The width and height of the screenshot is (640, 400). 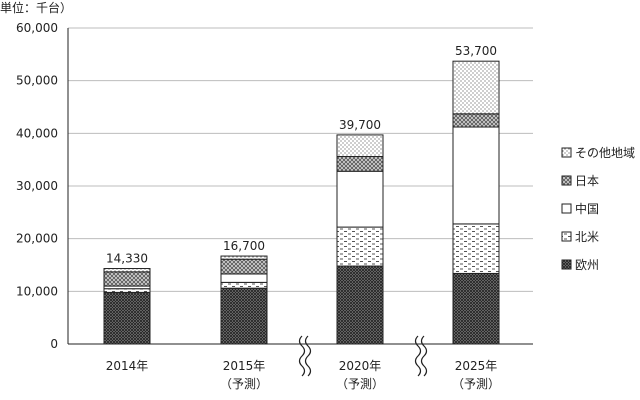 I want to click on legend-label: その他地域, so click(x=605, y=153).